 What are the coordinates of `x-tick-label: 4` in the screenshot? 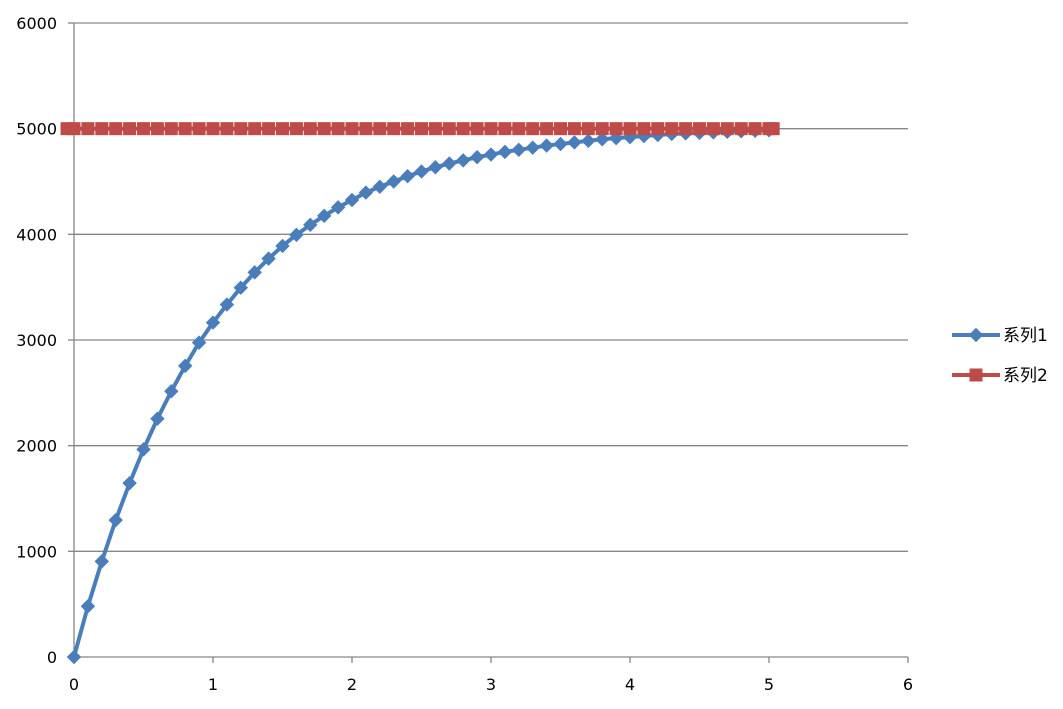 It's located at (630, 684).